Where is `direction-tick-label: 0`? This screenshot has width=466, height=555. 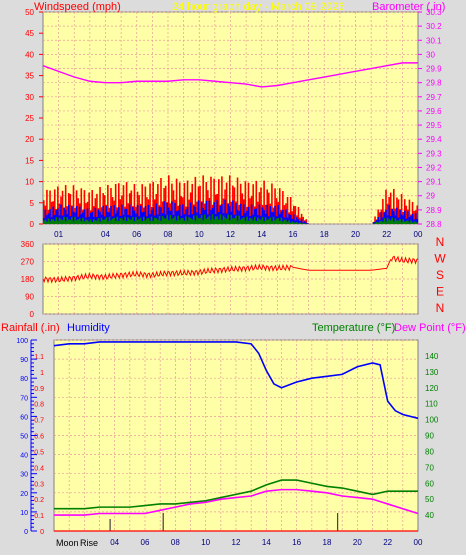
direction-tick-label: 0 is located at coordinates (32, 314).